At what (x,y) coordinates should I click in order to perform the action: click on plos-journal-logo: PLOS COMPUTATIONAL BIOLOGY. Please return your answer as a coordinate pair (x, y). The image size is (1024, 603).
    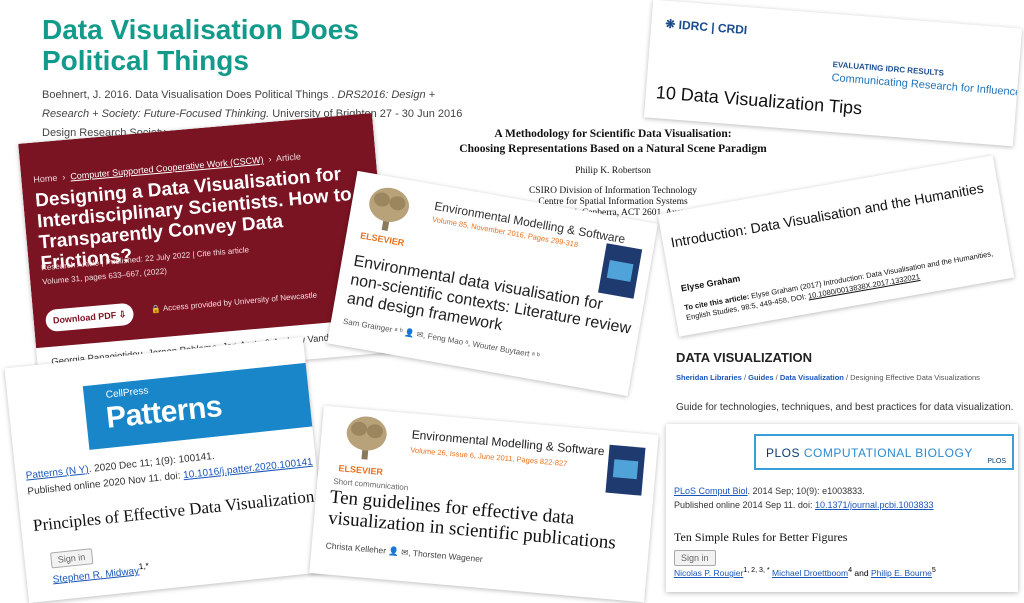
    Looking at the image, I should click on (869, 453).